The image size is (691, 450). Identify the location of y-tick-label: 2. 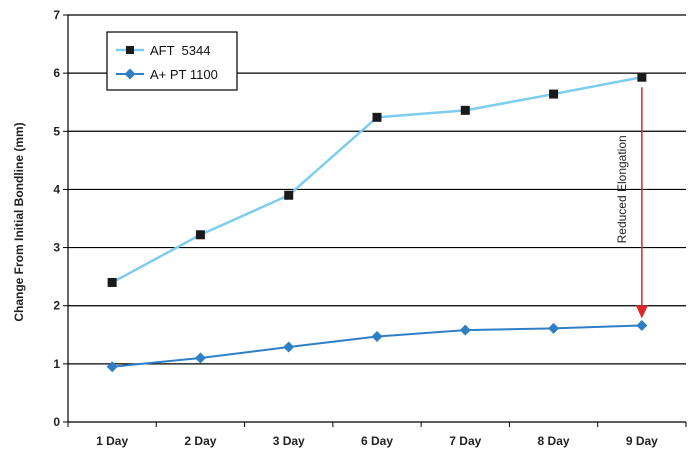
(56, 306).